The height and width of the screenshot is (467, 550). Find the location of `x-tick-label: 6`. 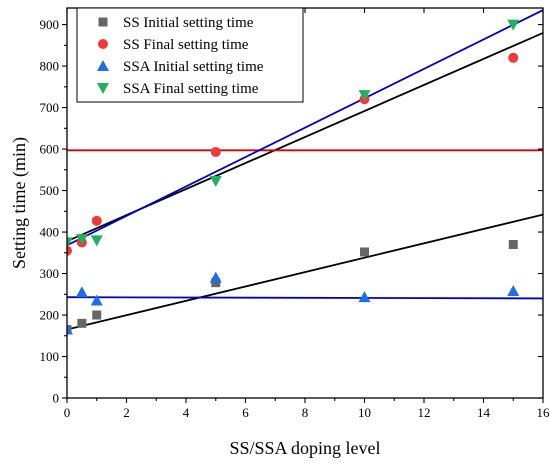

x-tick-label: 6 is located at coordinates (245, 412).